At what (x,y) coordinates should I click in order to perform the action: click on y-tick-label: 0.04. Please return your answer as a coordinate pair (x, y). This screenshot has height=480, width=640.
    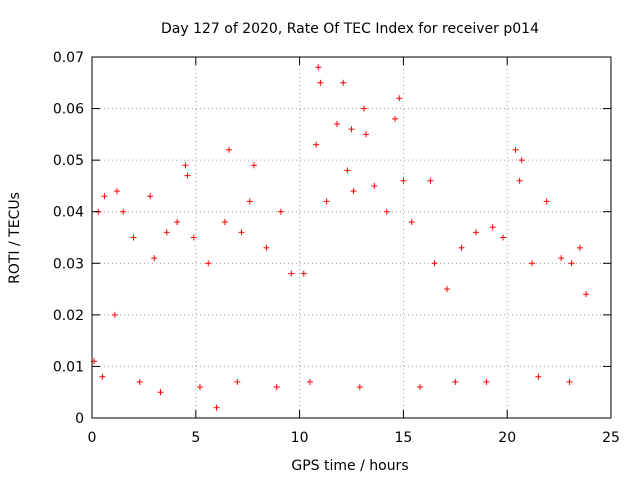
    Looking at the image, I should click on (68, 213).